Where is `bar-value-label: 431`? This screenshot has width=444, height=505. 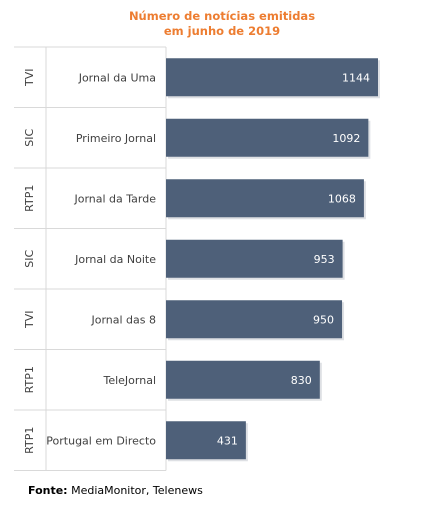 bar-value-label: 431 is located at coordinates (227, 440).